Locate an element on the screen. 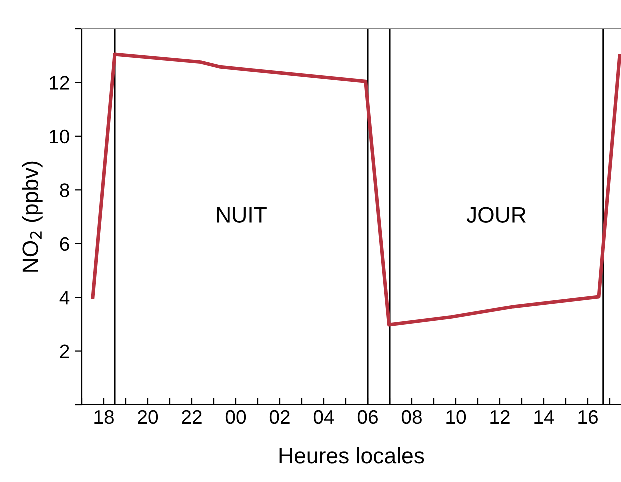 This screenshot has width=621, height=482. y-tick-label: 12 is located at coordinates (60, 83).